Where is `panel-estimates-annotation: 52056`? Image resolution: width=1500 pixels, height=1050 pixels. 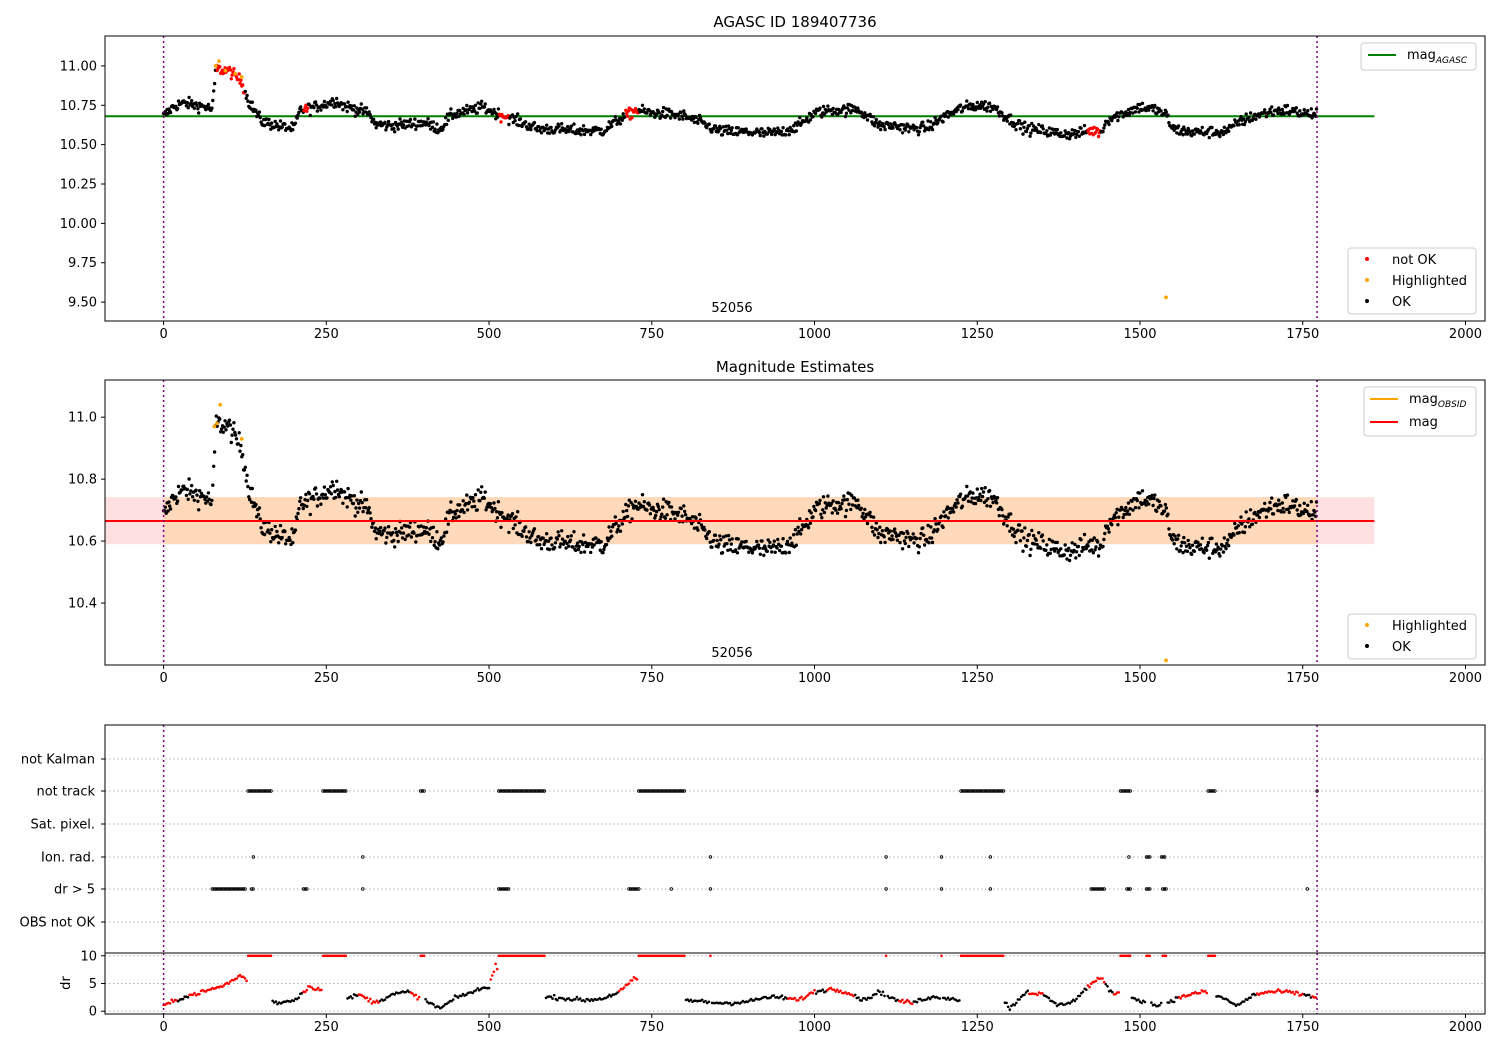 panel-estimates-annotation: 52056 is located at coordinates (731, 653).